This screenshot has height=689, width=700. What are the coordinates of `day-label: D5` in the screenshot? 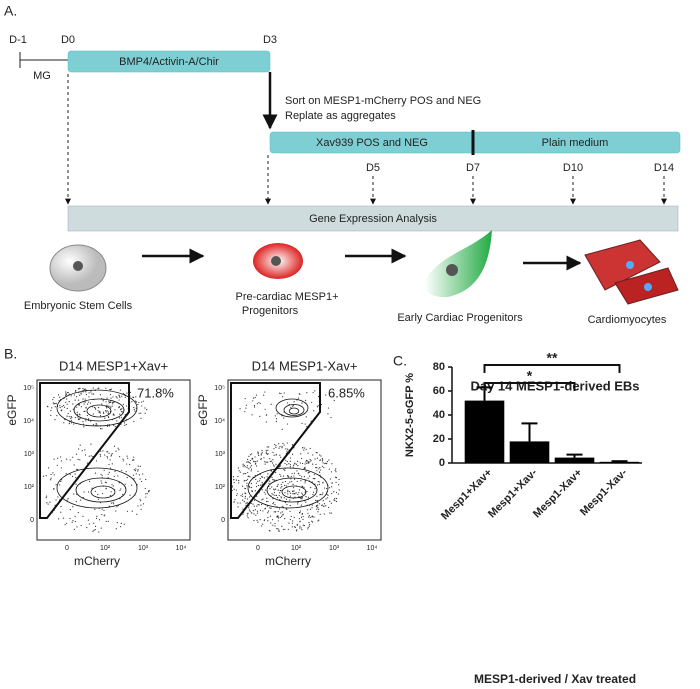 It's located at (373, 168).